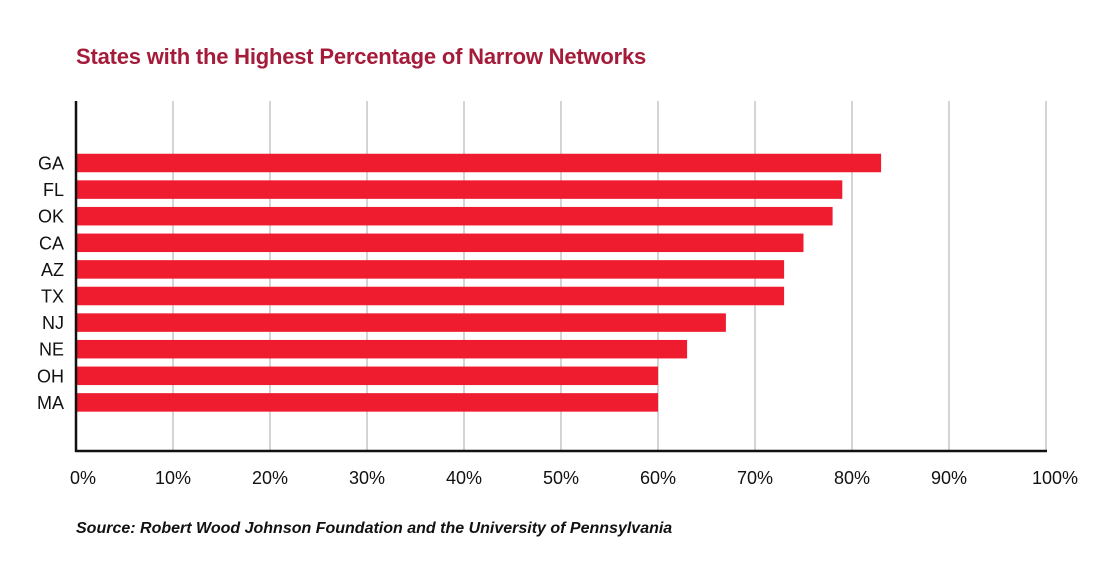 The width and height of the screenshot is (1102, 576). What do you see at coordinates (852, 478) in the screenshot?
I see `x-tick-label: 80%` at bounding box center [852, 478].